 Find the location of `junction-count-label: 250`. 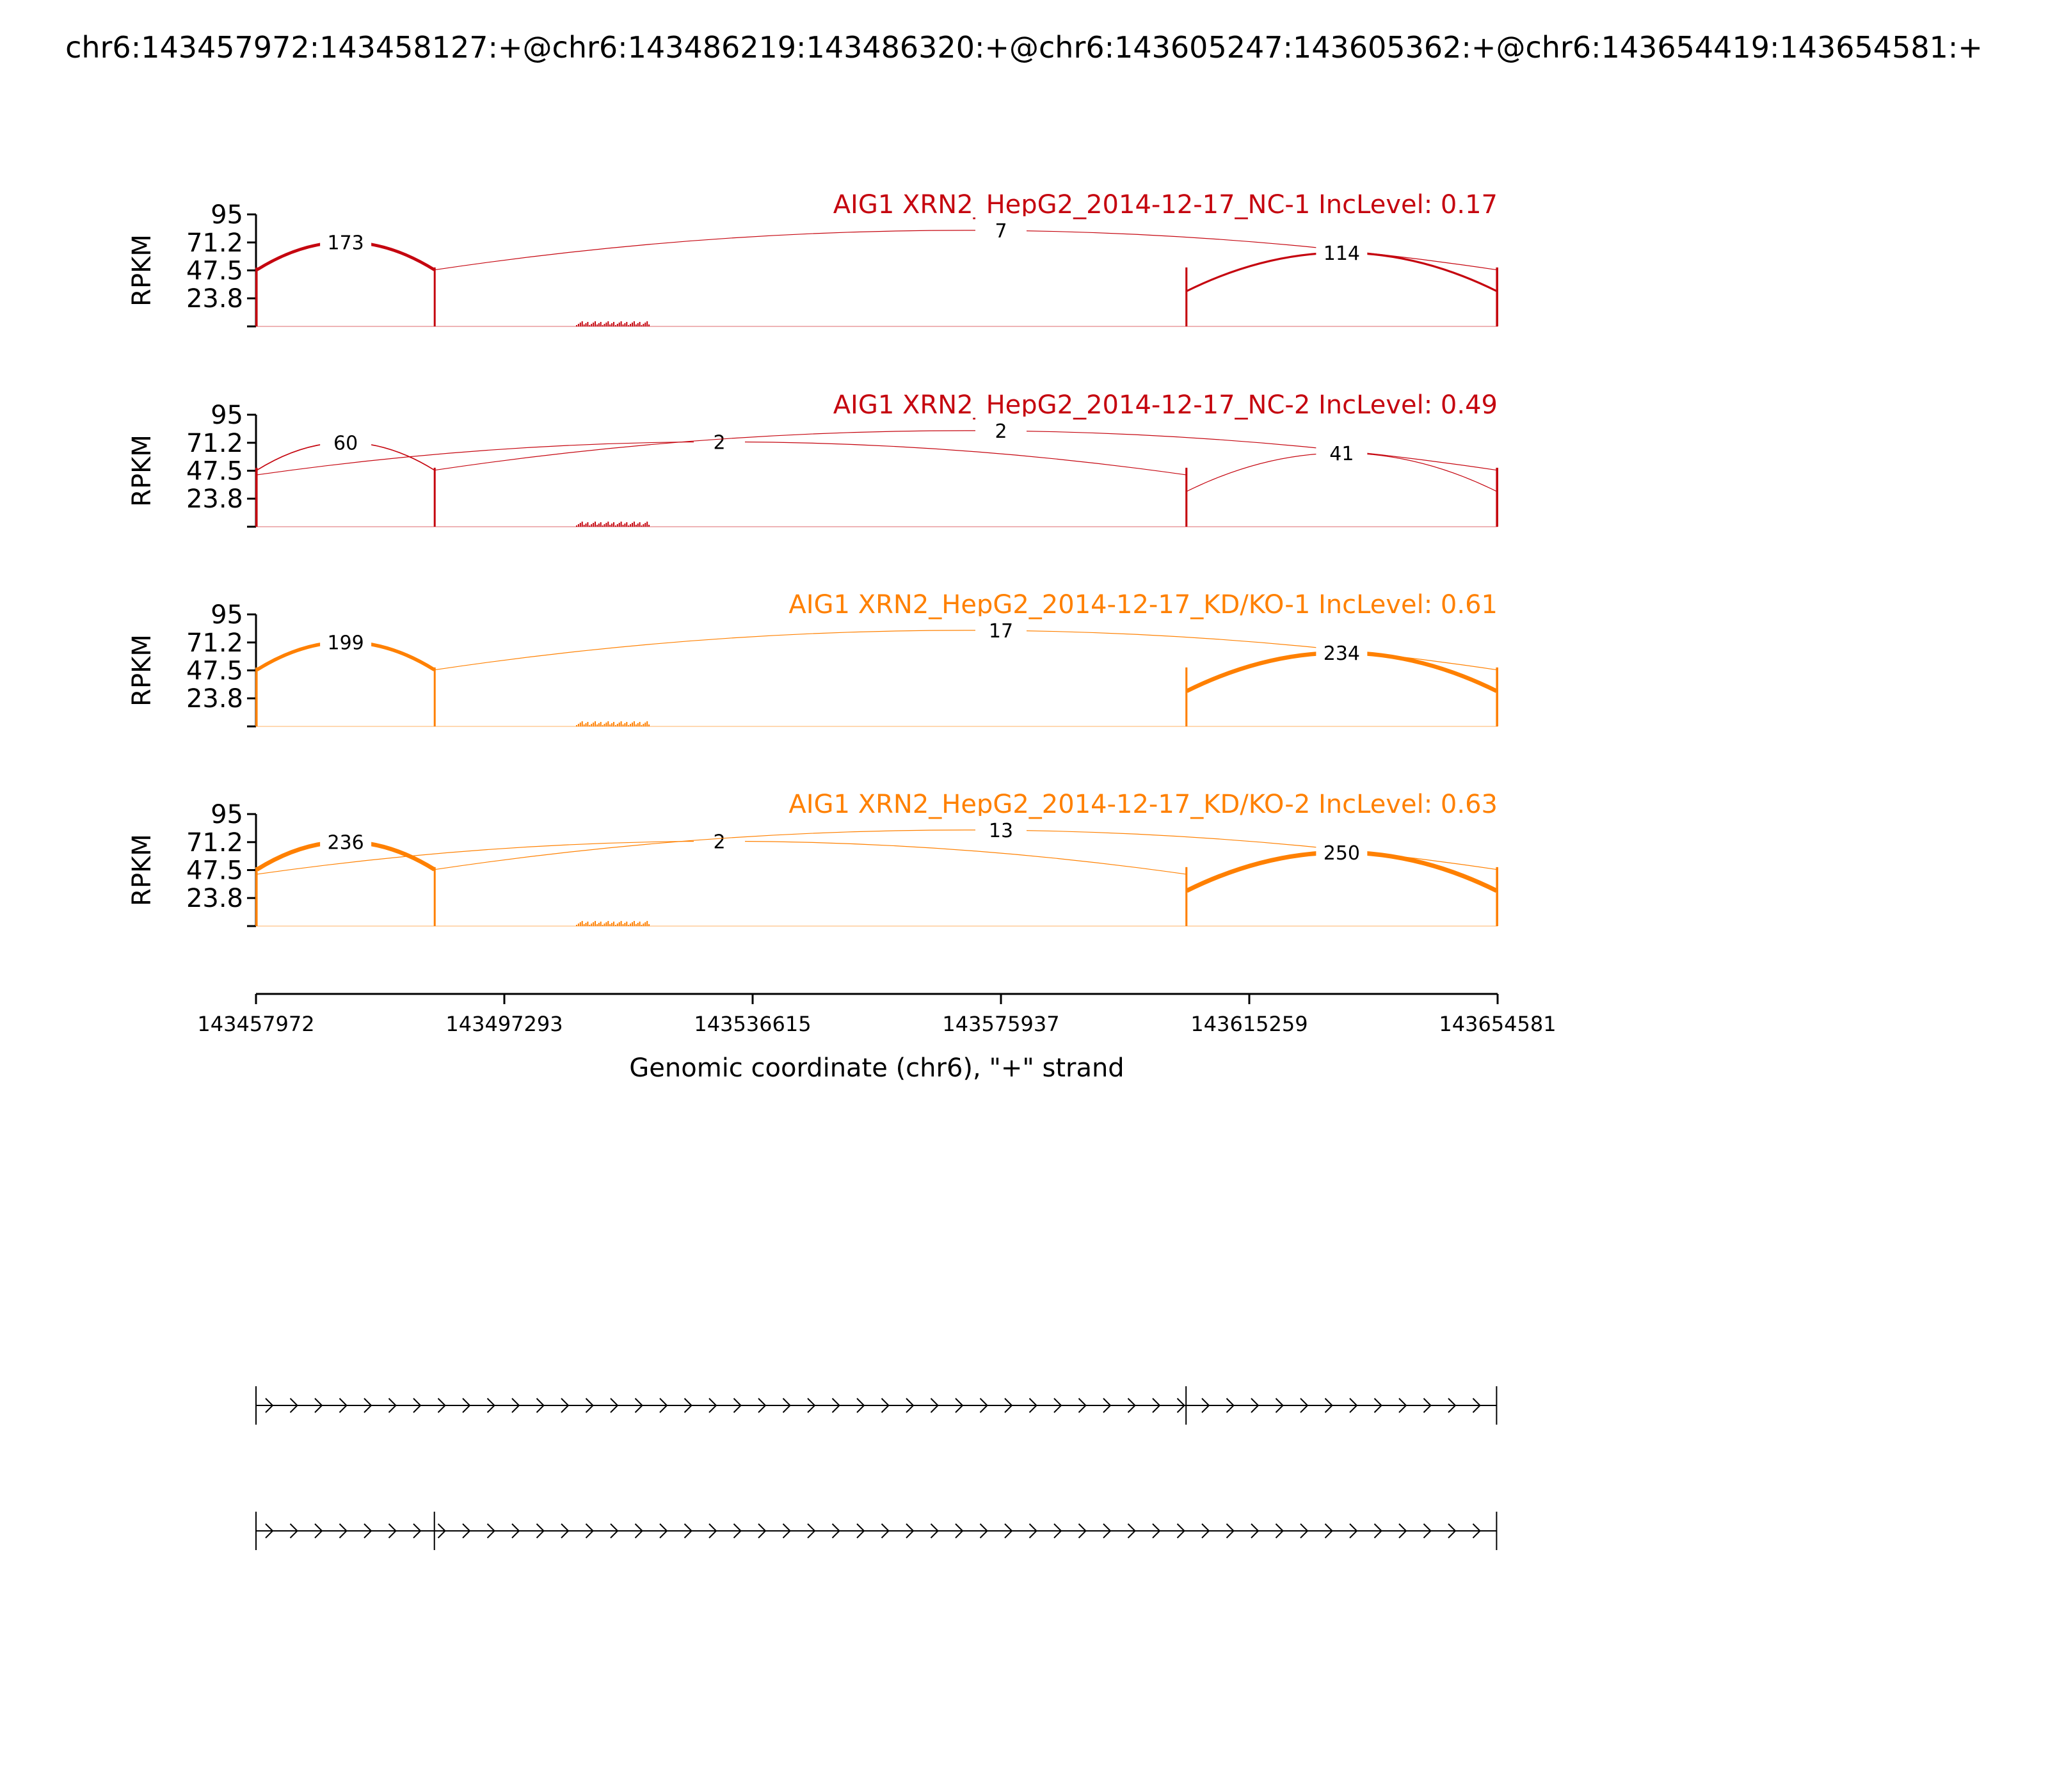

junction-count-label: 250 is located at coordinates (1342, 853).